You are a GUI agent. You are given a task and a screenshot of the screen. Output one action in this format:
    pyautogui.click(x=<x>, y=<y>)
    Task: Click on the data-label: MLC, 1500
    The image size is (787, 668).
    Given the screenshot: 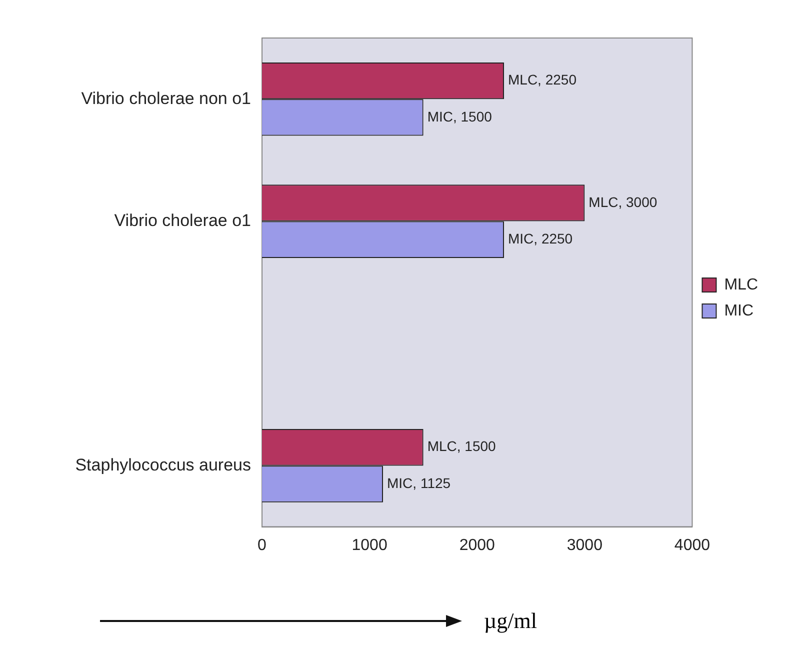 What is the action you would take?
    pyautogui.click(x=461, y=446)
    